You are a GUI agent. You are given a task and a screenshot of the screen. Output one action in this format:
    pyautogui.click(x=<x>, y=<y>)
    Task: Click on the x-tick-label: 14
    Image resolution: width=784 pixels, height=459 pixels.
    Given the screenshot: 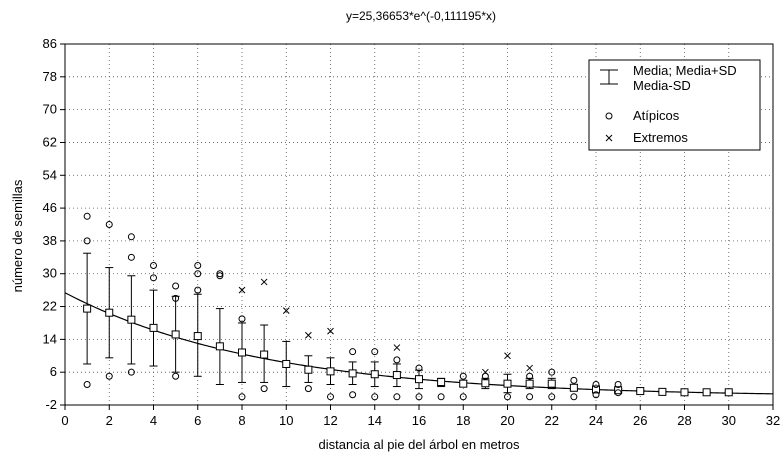 What is the action you would take?
    pyautogui.click(x=375, y=420)
    